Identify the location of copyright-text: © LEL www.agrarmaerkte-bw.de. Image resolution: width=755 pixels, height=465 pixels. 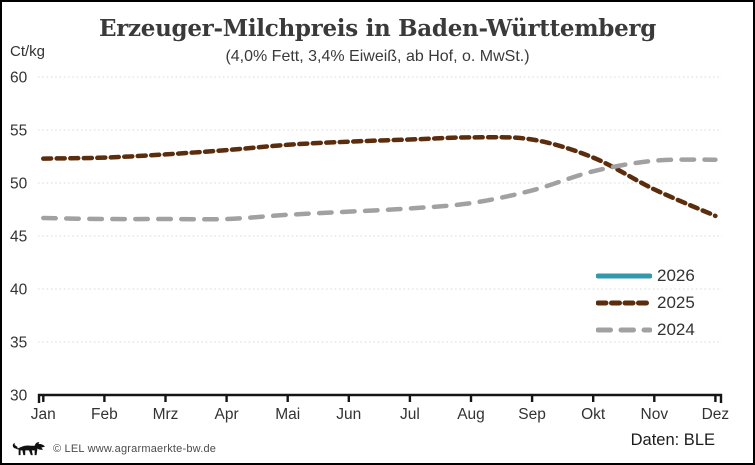
(135, 449).